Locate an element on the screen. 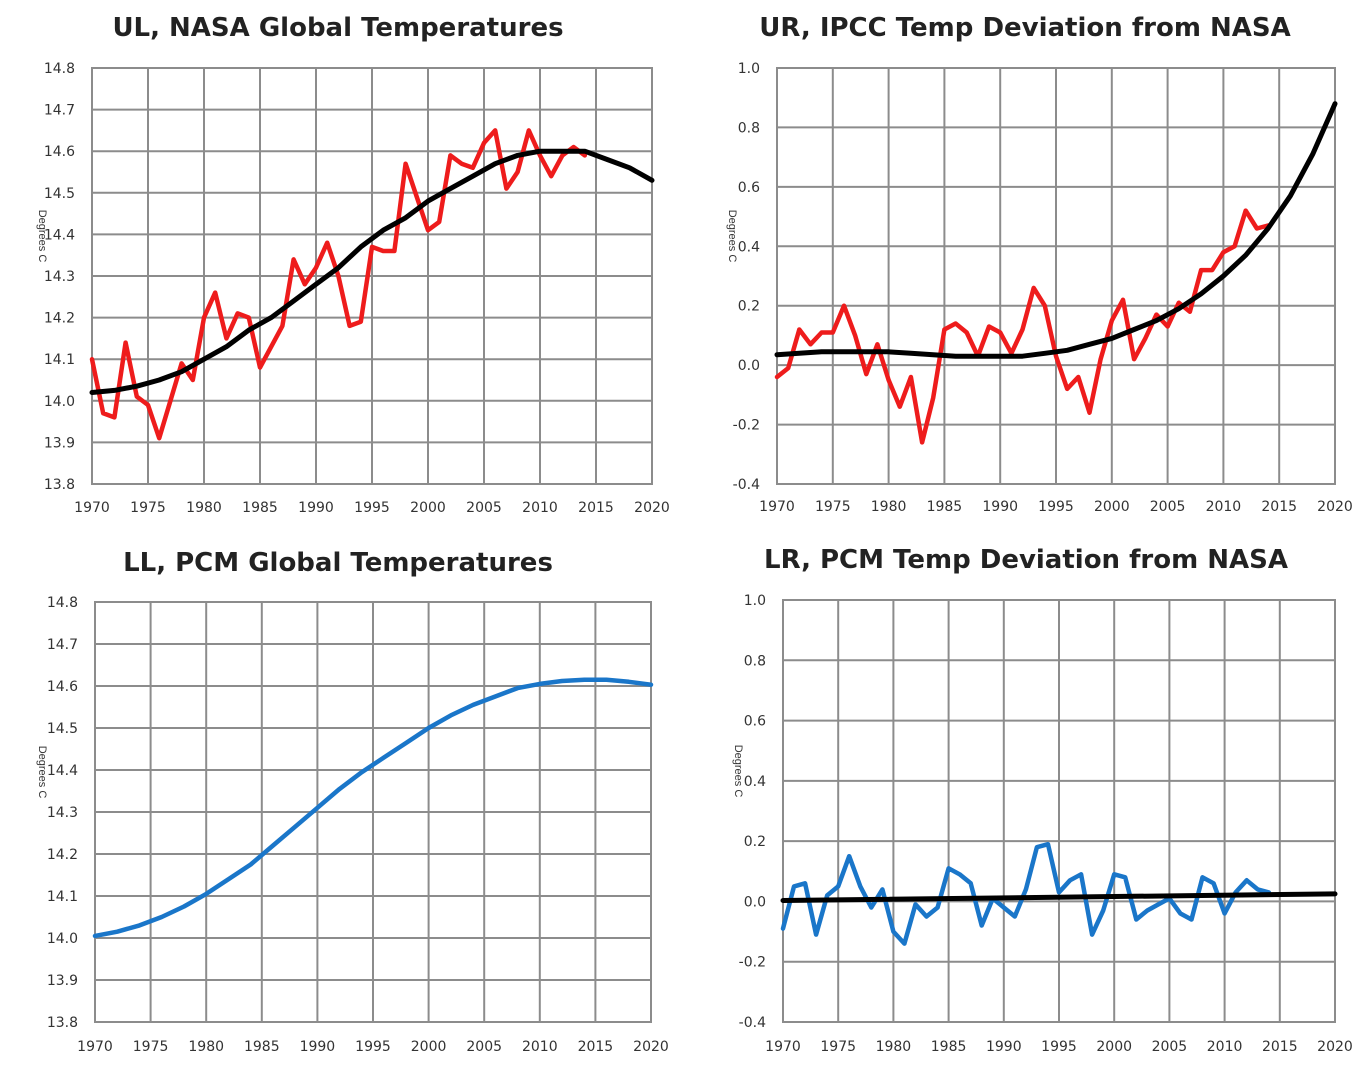 The image size is (1368, 1082). y-tick-label: 0.4 is located at coordinates (755, 782).